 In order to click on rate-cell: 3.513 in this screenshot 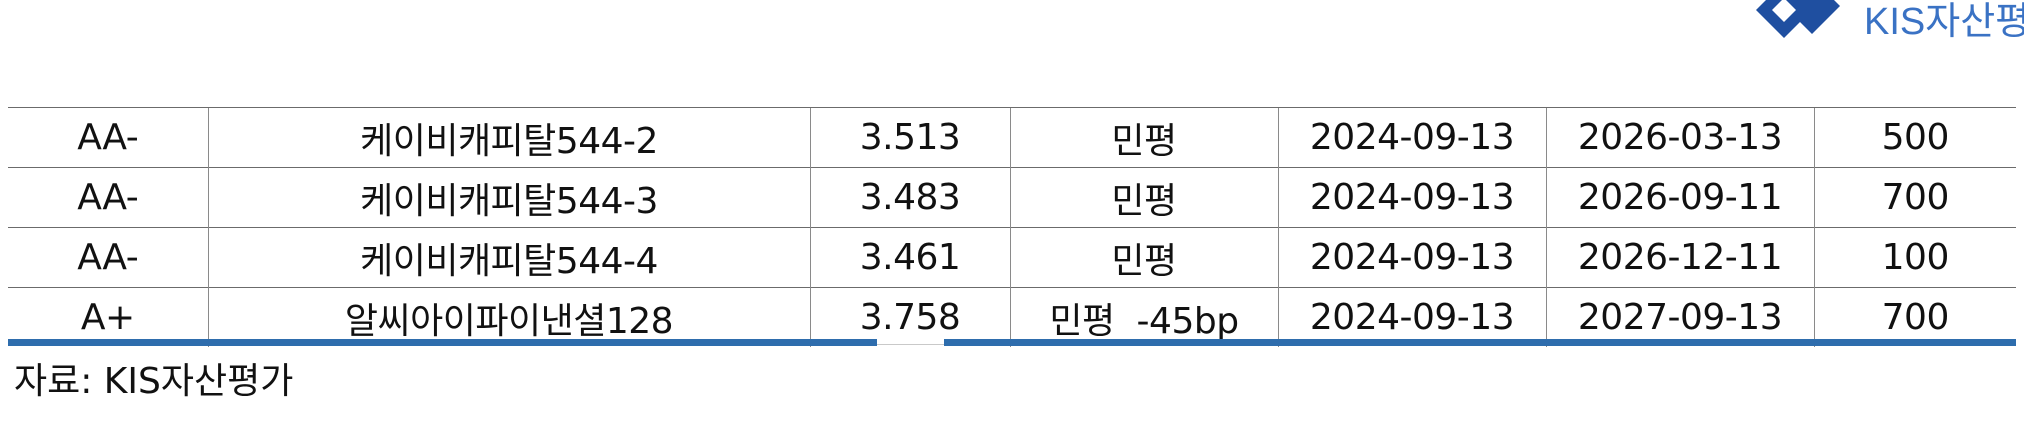, I will do `click(910, 138)`.